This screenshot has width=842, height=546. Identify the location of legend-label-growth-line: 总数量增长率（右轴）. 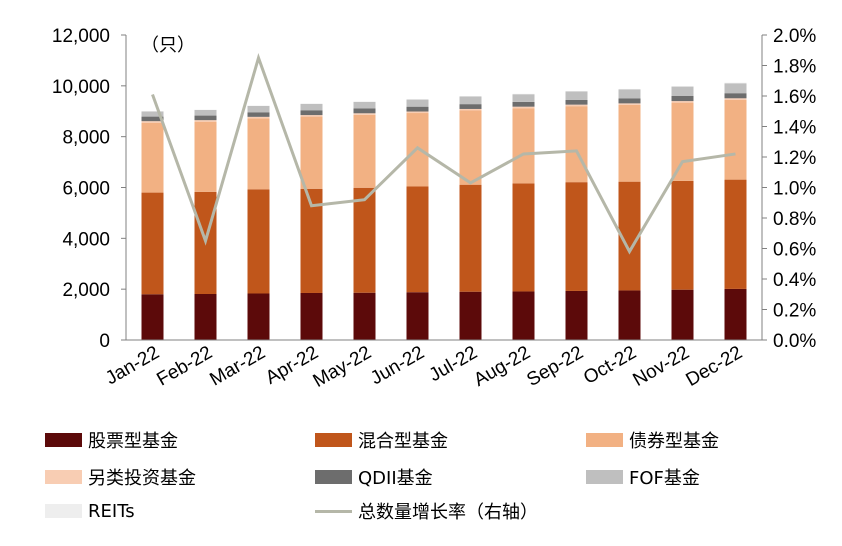
(448, 512).